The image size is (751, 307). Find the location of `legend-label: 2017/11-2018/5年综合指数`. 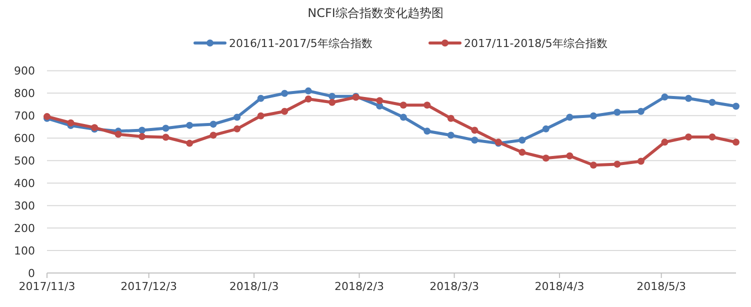

legend-label: 2017/11-2018/5年综合指数 is located at coordinates (536, 43).